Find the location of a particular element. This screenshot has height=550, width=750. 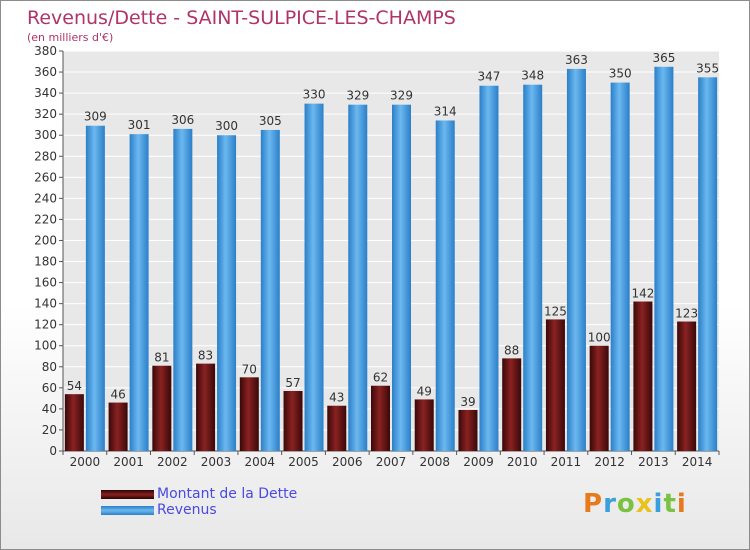

y-tick-label: 200 is located at coordinates (45, 240).